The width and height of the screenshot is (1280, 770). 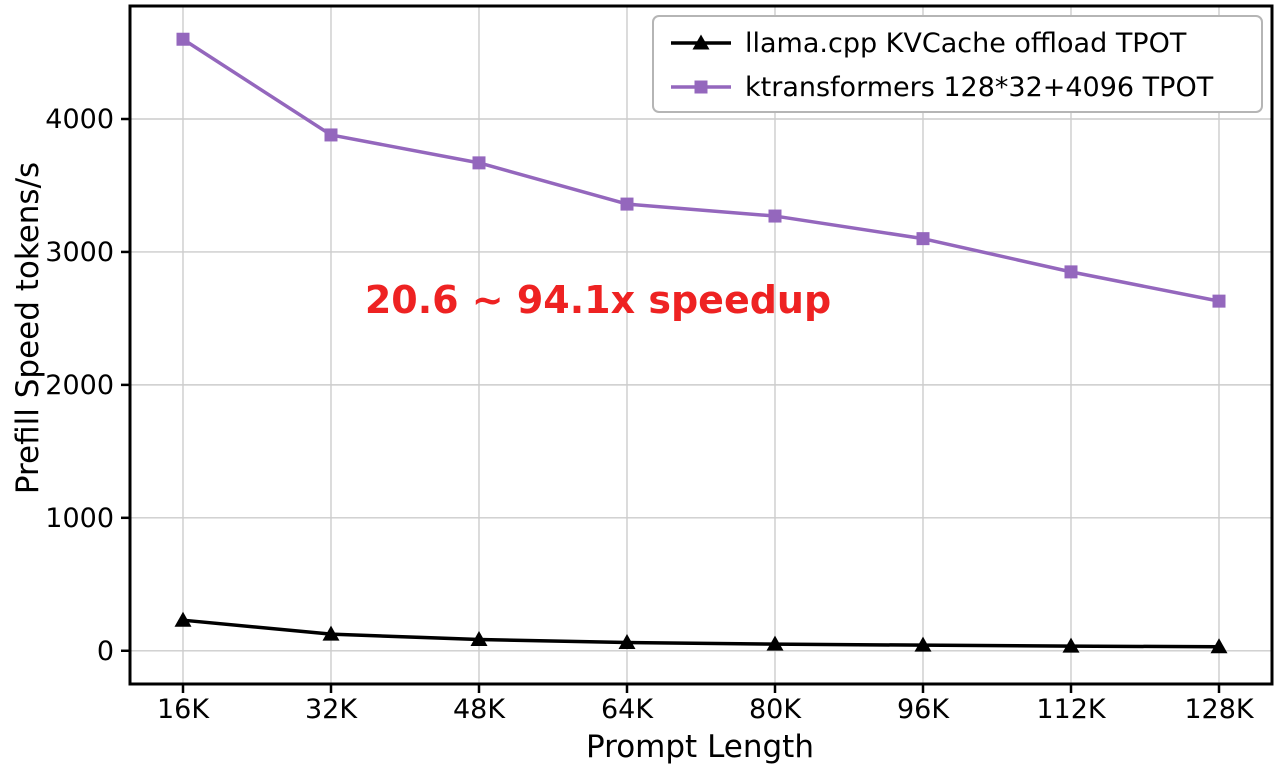 I want to click on x-tick-label: 16K, so click(x=183, y=709).